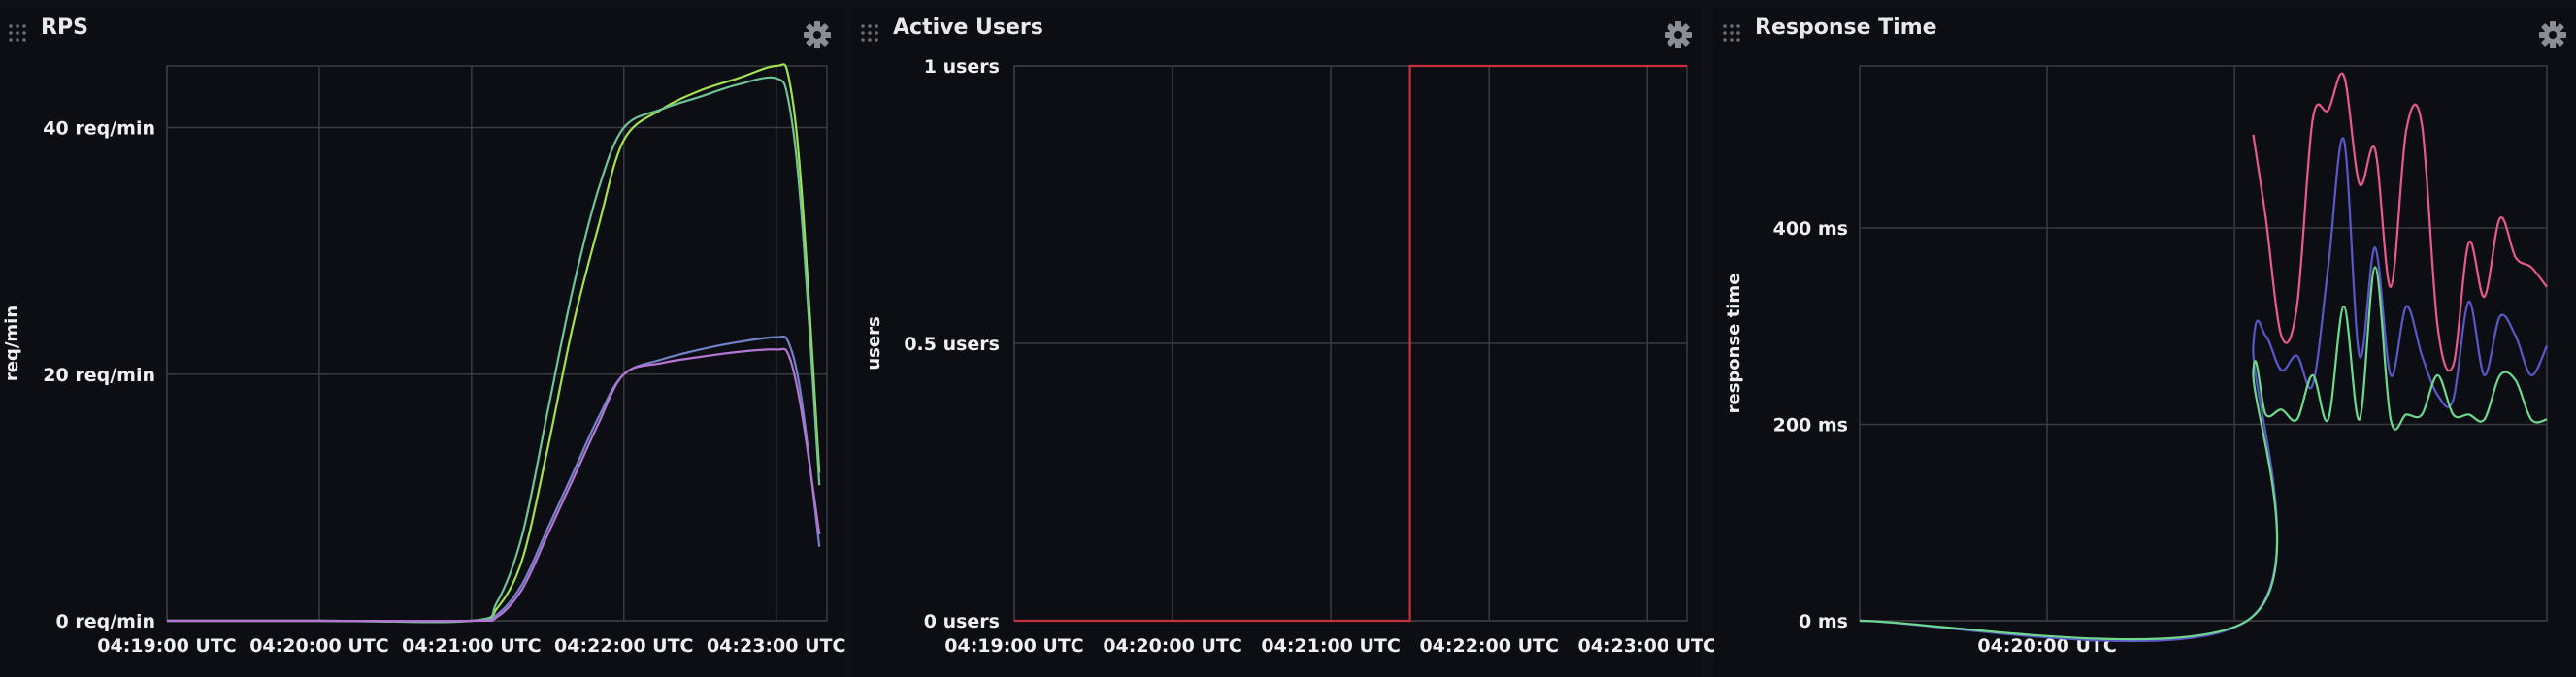  What do you see at coordinates (952, 344) in the screenshot?
I see `y-tick-label: 0.5 users` at bounding box center [952, 344].